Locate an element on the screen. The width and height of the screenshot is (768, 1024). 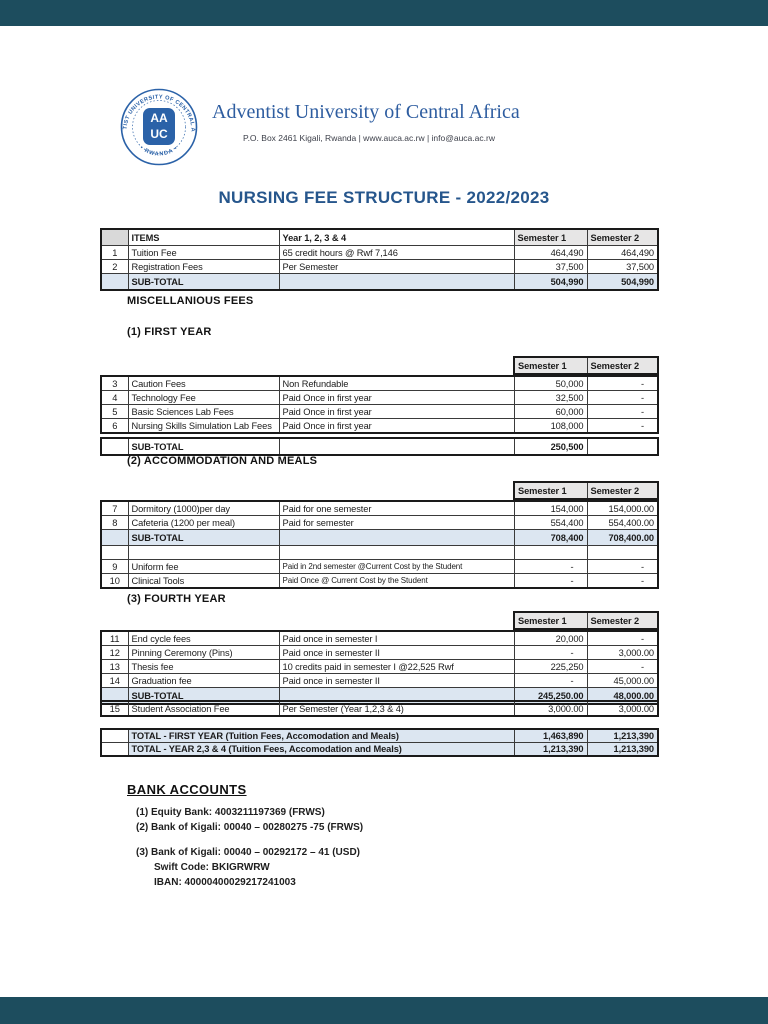
section-fourth-year: (3) FOURTH YEAR is located at coordinates (176, 599).